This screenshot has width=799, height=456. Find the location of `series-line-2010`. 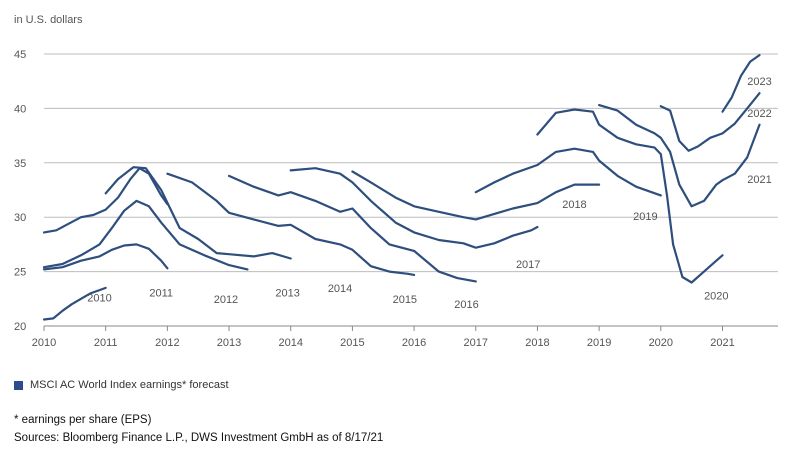

series-line-2010 is located at coordinates (74, 303).